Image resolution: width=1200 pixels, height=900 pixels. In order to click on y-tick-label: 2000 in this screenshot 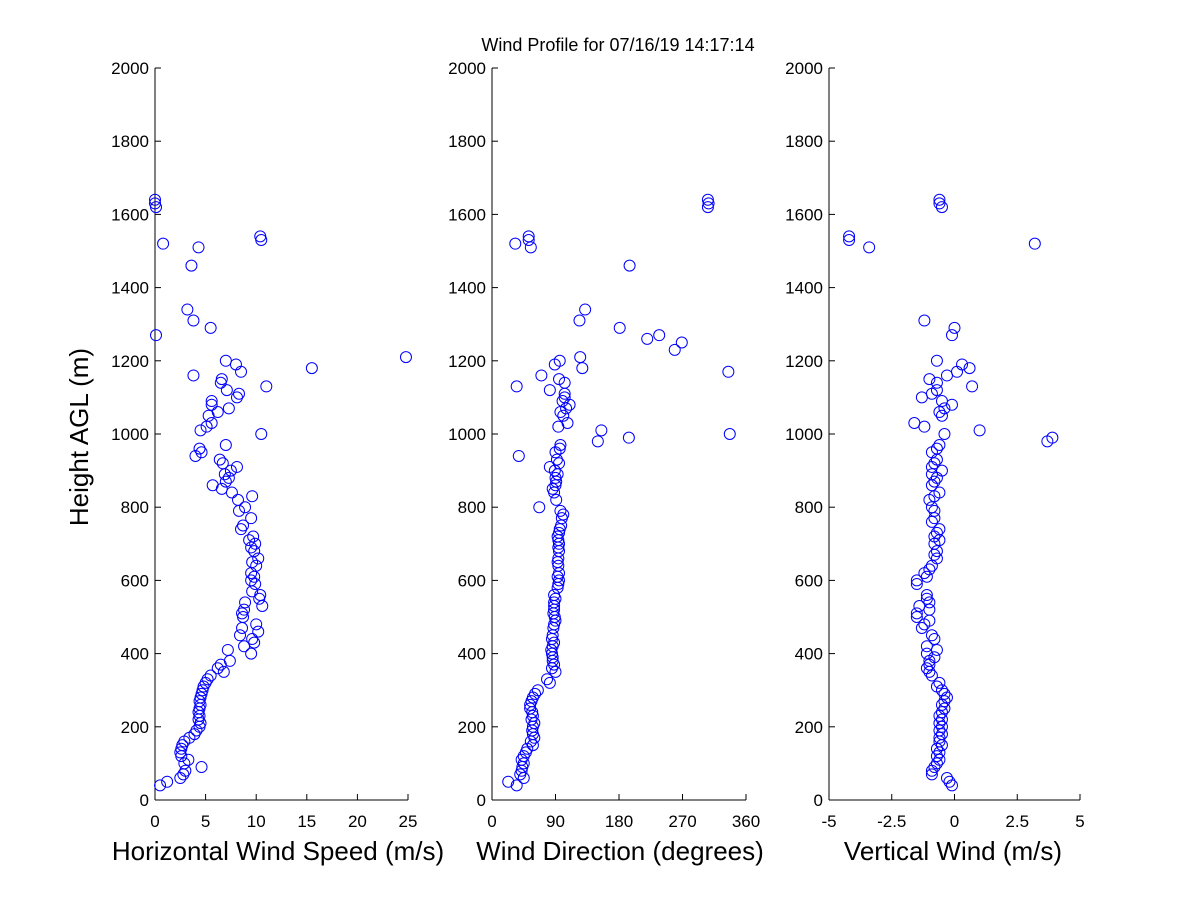, I will do `click(804, 68)`.